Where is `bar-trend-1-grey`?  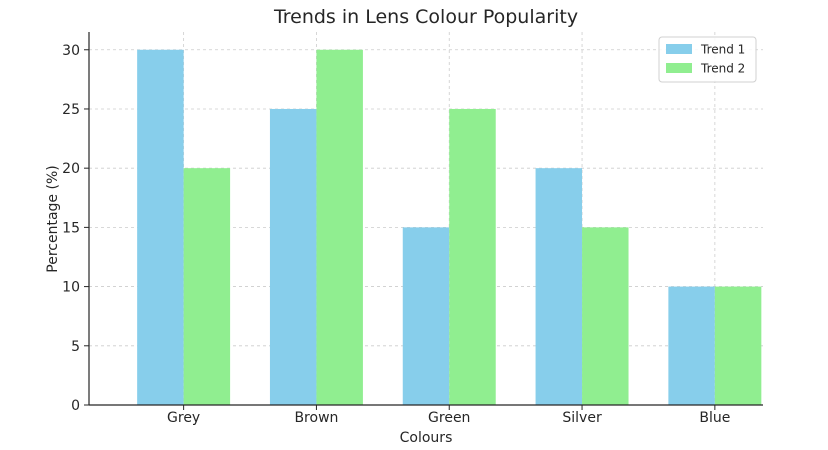
bar-trend-1-grey is located at coordinates (160, 227).